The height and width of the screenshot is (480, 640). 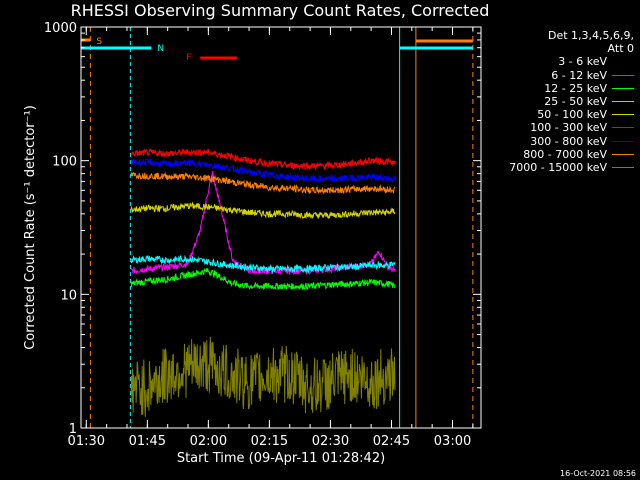 What do you see at coordinates (568, 141) in the screenshot?
I see `legend-label: 300 - 800 keV` at bounding box center [568, 141].